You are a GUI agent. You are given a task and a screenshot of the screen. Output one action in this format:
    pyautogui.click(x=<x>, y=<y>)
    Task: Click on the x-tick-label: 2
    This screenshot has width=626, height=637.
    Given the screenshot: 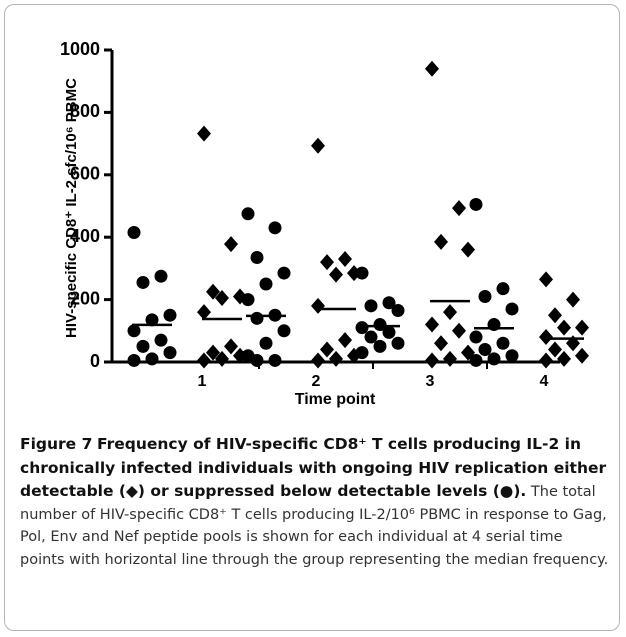 What is the action you would take?
    pyautogui.click(x=316, y=381)
    